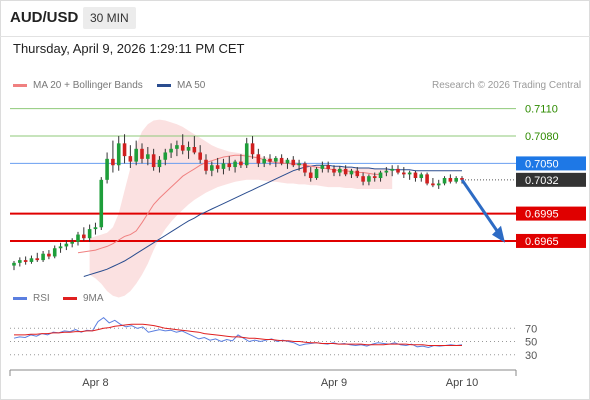  I want to click on credit-label: Research © 2026 Trading Central, so click(507, 85).